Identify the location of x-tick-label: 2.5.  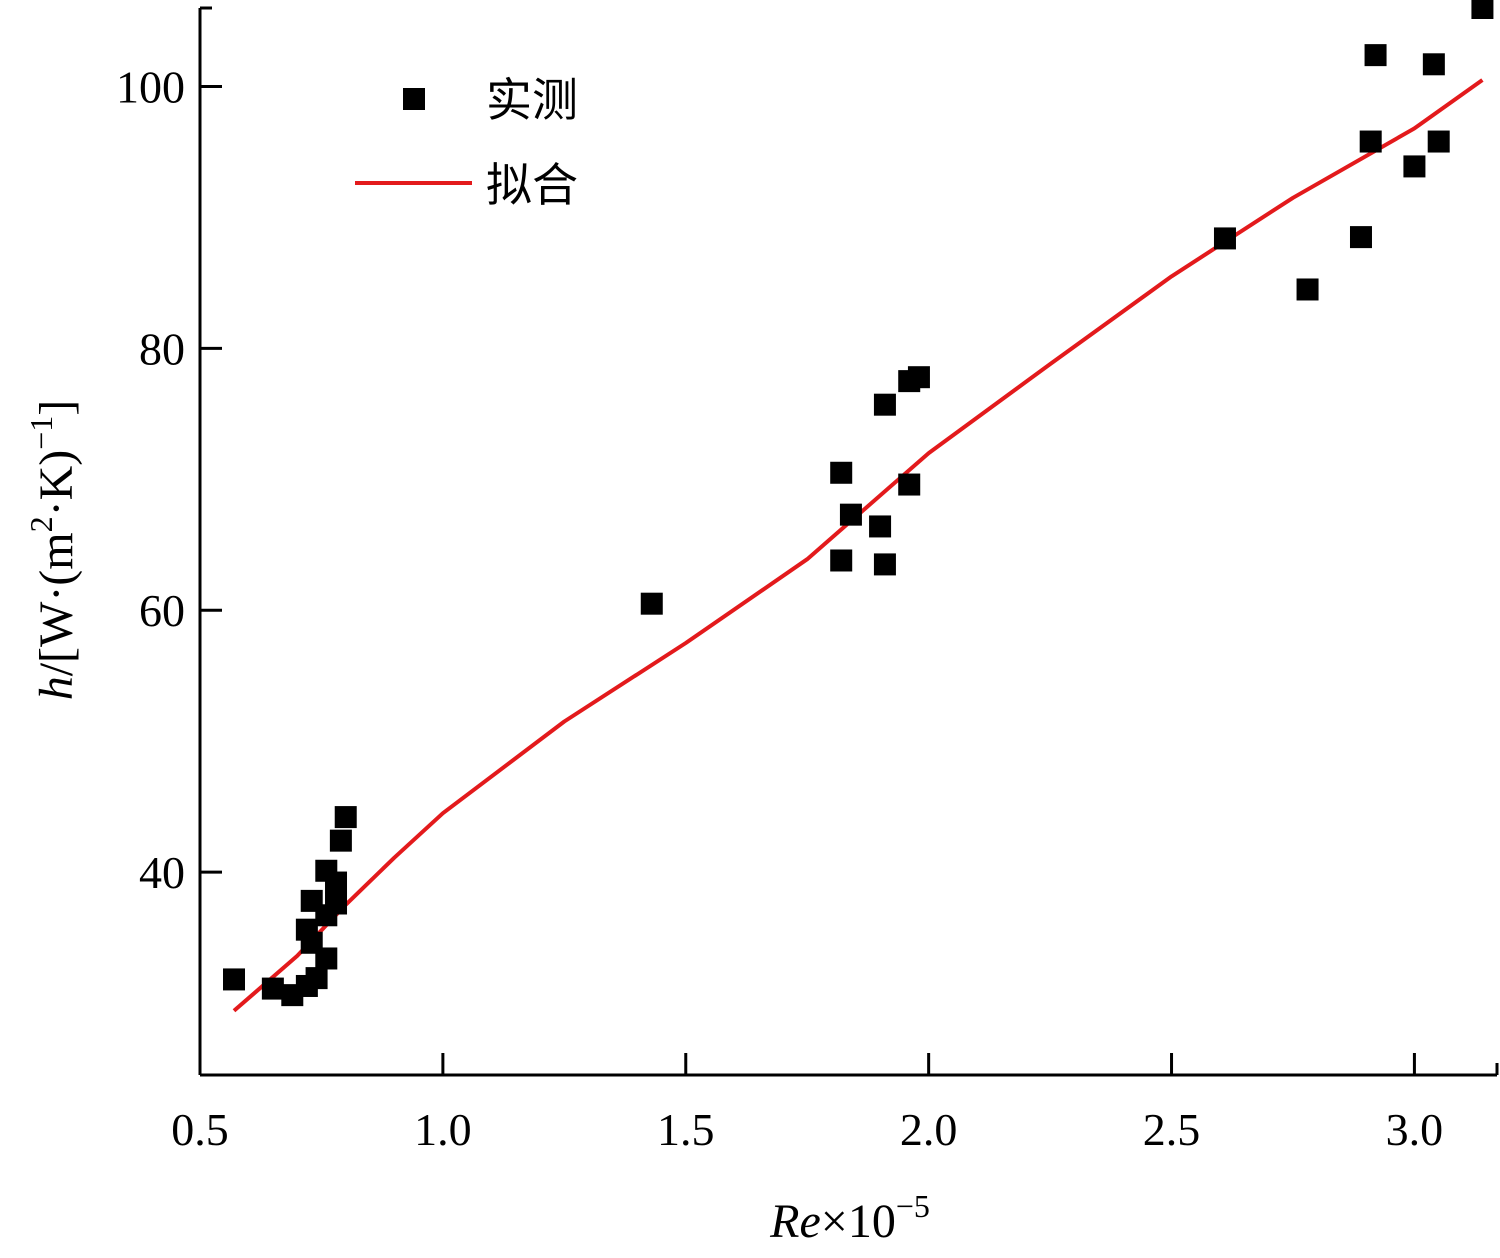
(1172, 1129).